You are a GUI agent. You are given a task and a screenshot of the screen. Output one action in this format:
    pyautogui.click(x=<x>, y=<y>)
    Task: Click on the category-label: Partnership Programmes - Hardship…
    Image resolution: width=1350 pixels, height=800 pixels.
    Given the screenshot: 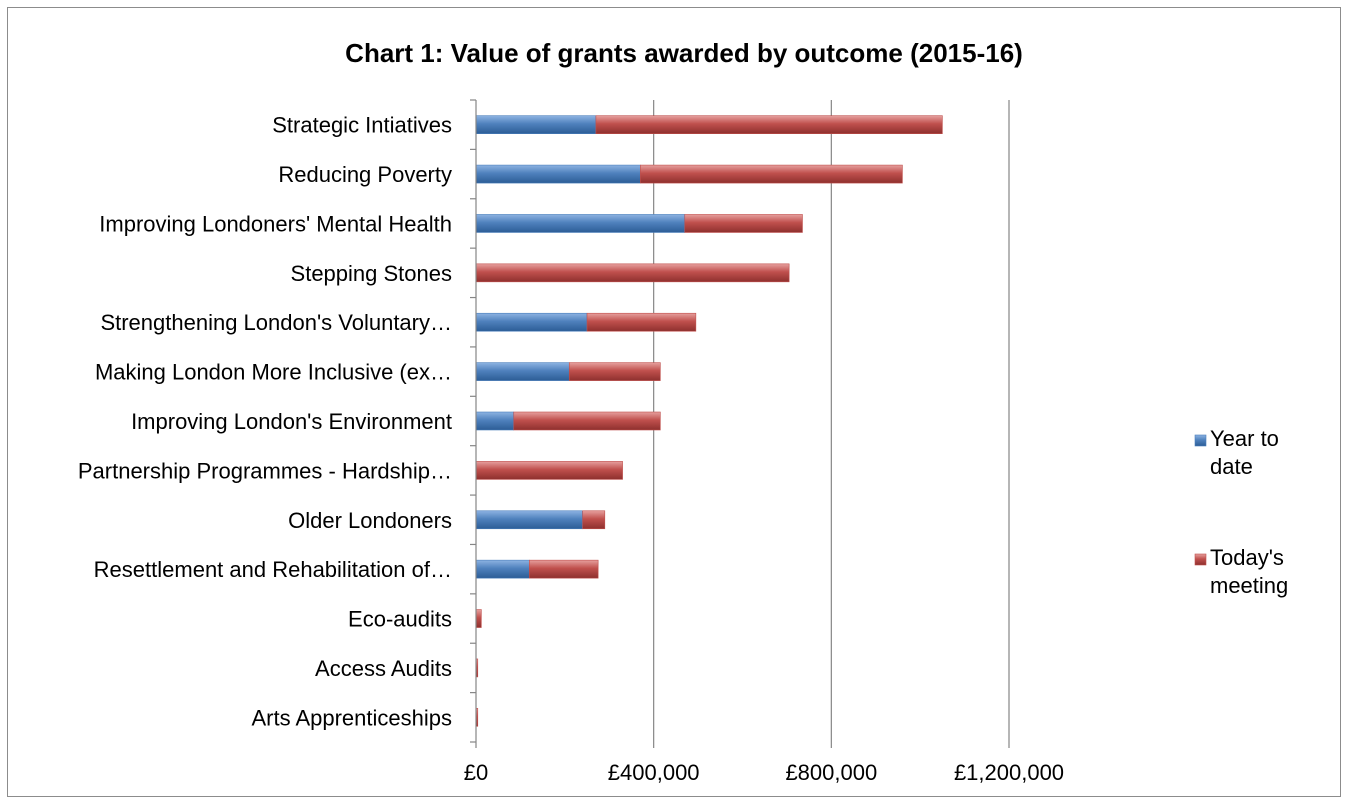 What is the action you would take?
    pyautogui.click(x=265, y=470)
    